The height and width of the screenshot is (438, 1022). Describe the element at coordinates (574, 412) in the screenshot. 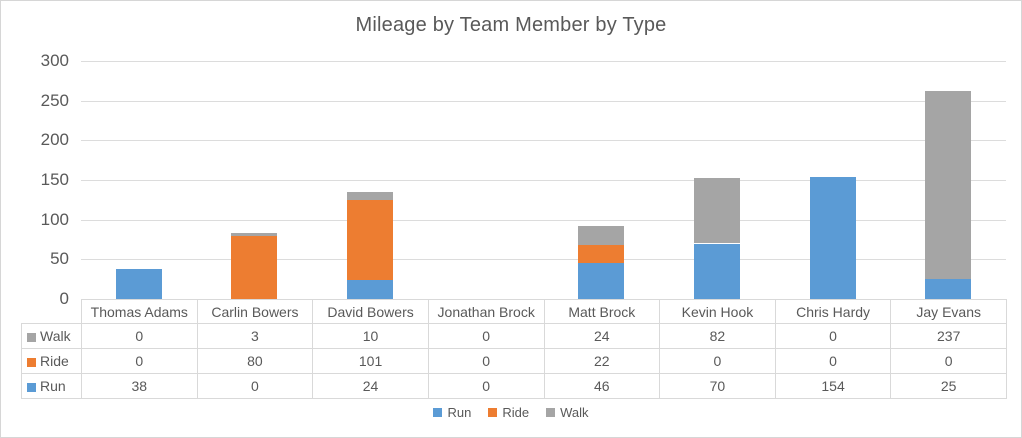

I see `legend-label: Walk` at that location.